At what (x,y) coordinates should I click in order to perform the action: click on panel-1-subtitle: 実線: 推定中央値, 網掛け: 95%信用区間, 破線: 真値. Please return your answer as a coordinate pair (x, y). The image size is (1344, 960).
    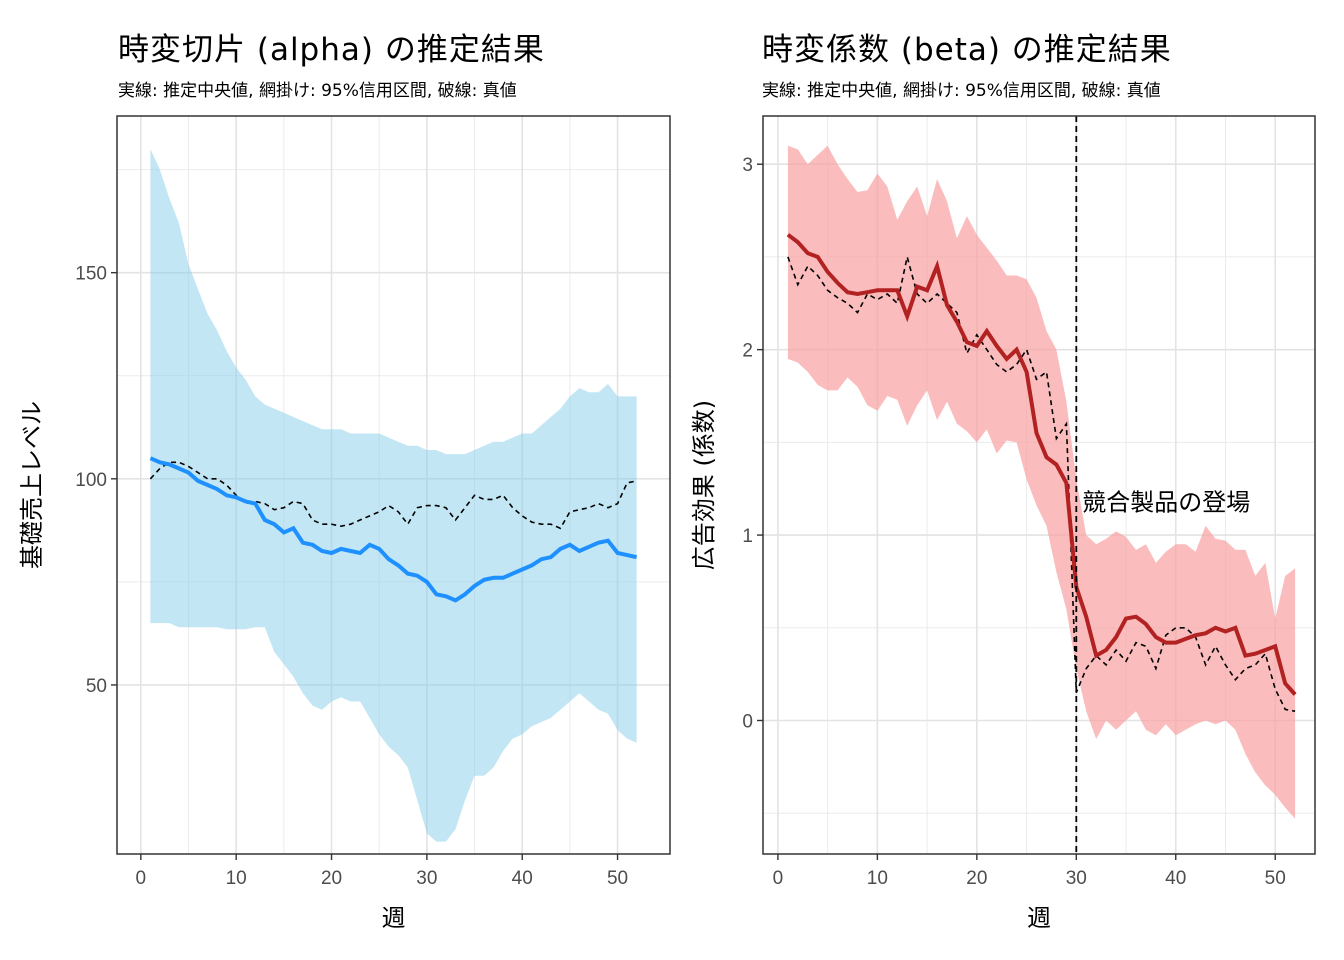
    Looking at the image, I should click on (317, 91).